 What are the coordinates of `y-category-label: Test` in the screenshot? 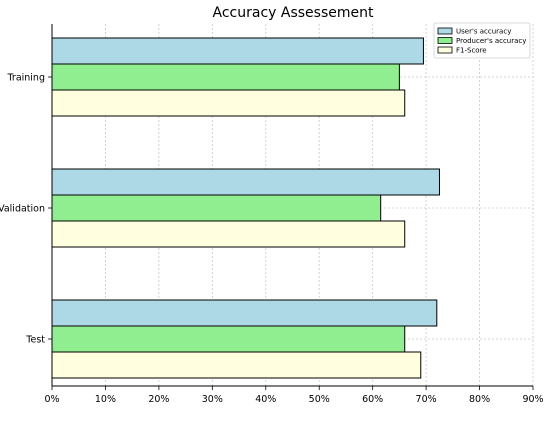 It's located at (35, 340).